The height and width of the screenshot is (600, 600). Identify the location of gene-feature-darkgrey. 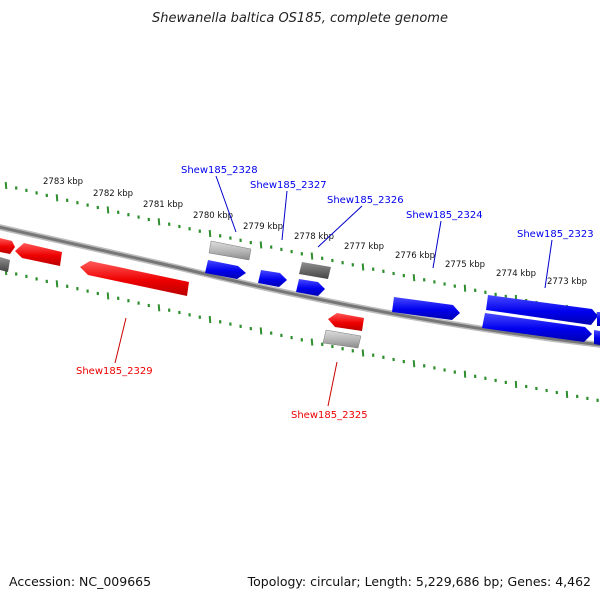
(315, 270).